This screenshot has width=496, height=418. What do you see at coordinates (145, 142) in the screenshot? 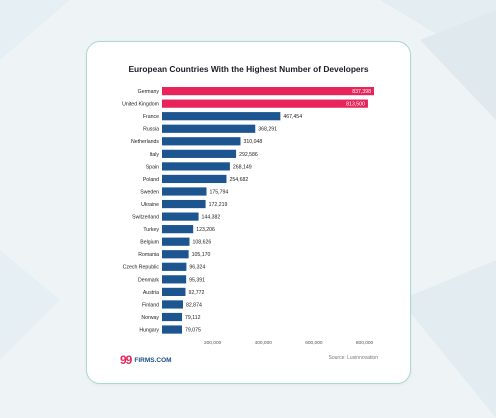
I see `category-label: Netherlands` at bounding box center [145, 142].